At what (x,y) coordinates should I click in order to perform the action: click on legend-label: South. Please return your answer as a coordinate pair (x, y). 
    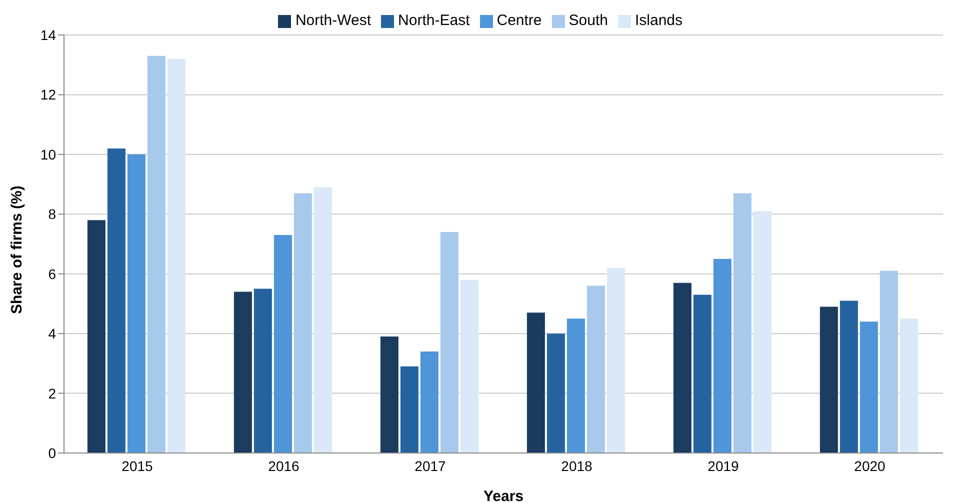
    Looking at the image, I should click on (588, 20).